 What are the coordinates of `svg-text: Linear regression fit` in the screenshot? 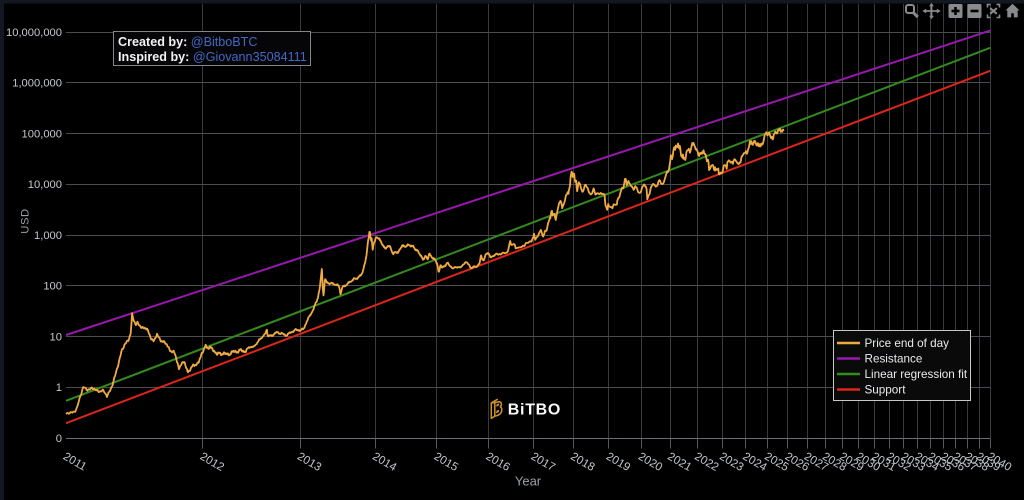 It's located at (916, 374).